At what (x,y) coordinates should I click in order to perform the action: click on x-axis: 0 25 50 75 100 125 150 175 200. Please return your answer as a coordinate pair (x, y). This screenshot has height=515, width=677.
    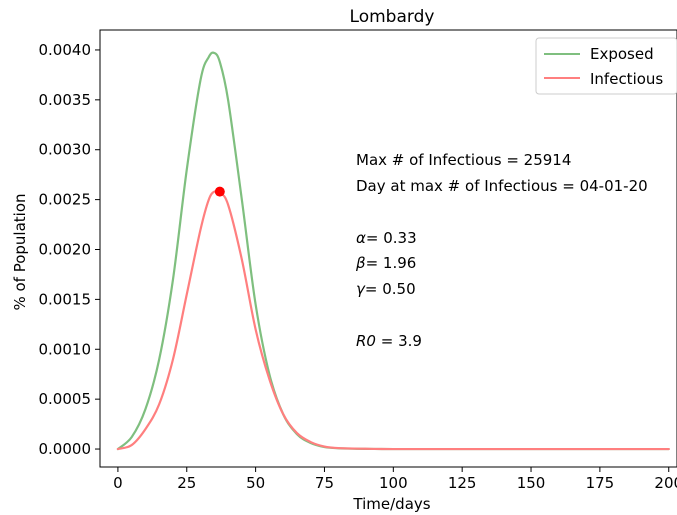
    Looking at the image, I should click on (395, 479).